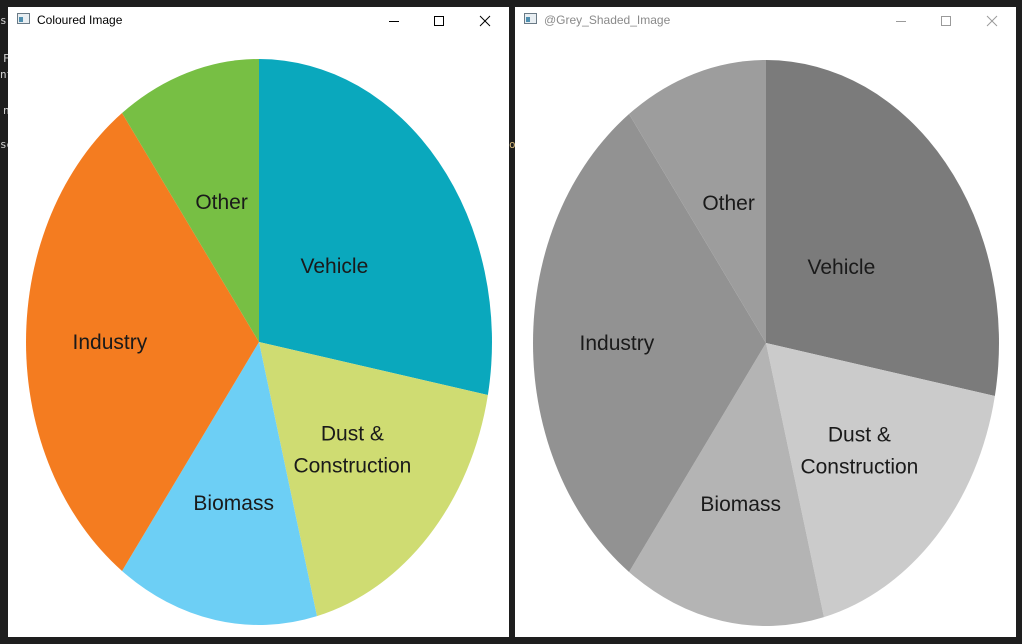 This screenshot has width=1022, height=644. What do you see at coordinates (6, 110) in the screenshot?
I see `background-text-fragment: n` at bounding box center [6, 110].